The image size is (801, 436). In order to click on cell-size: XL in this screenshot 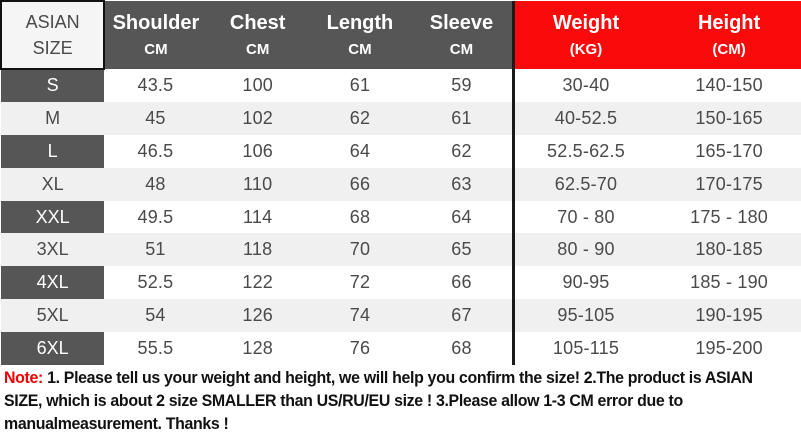, I will do `click(53, 184)`.